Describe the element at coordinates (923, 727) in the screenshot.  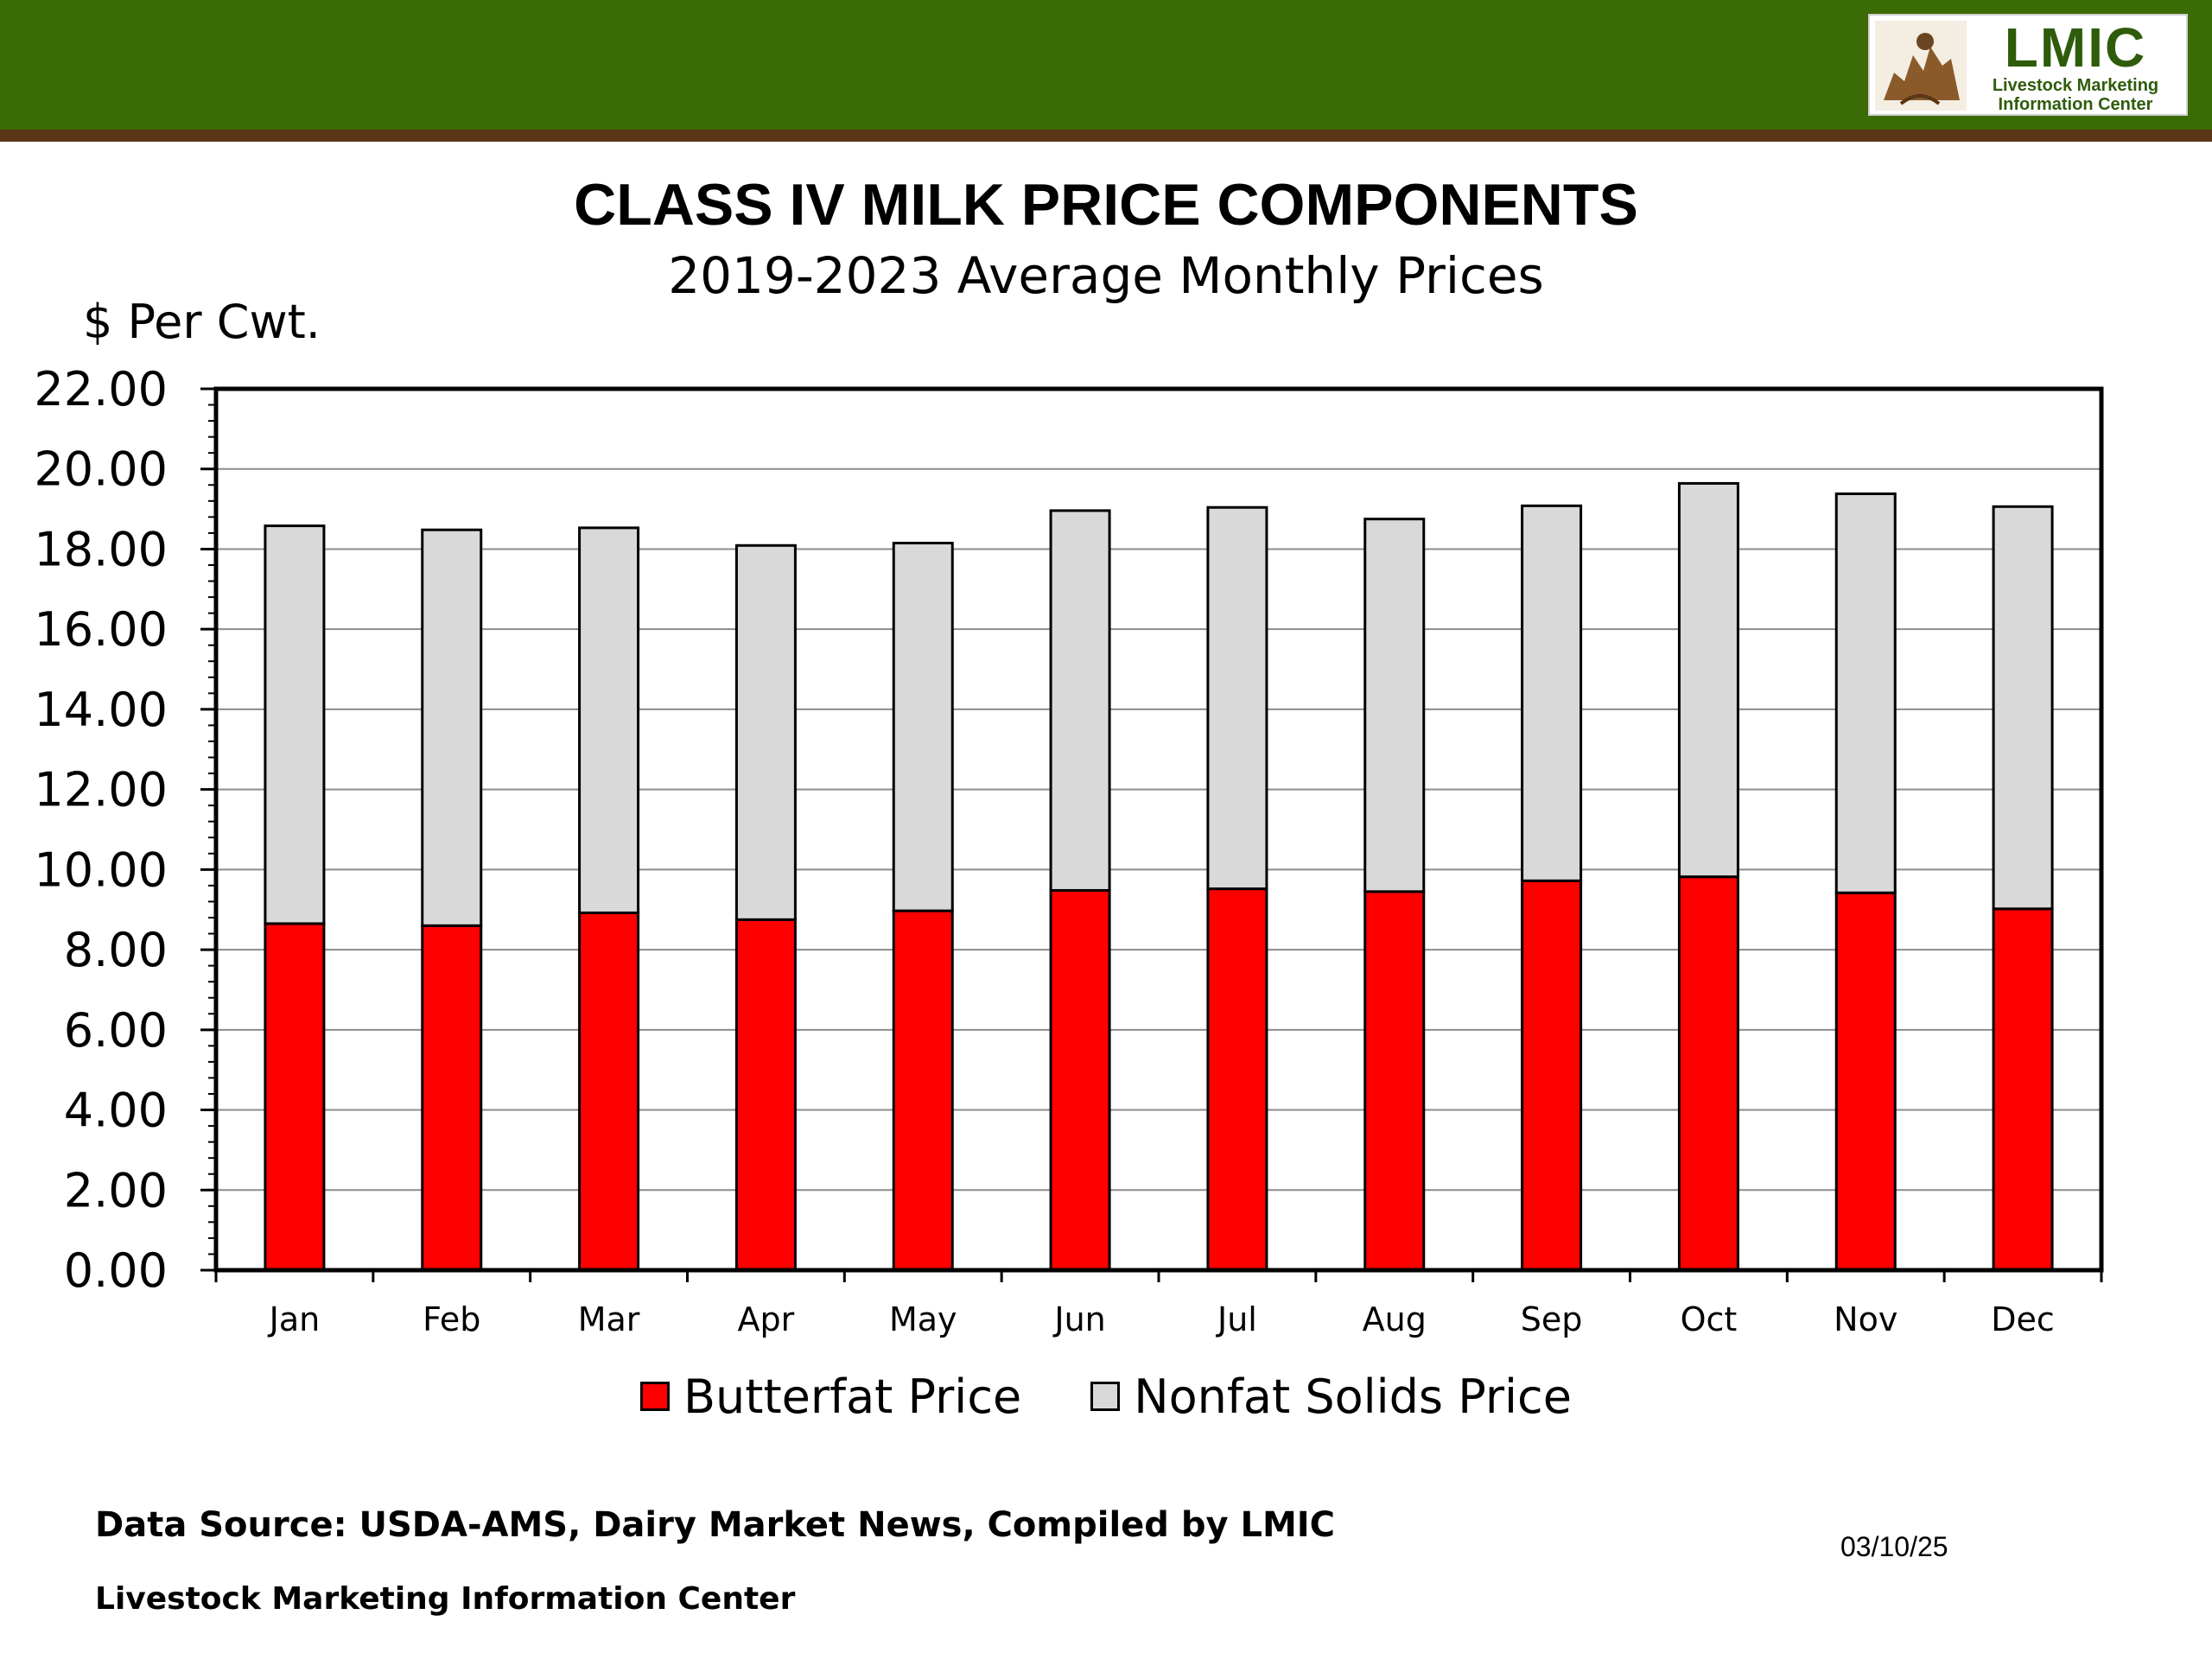
I see `bar-nonfat-may` at that location.